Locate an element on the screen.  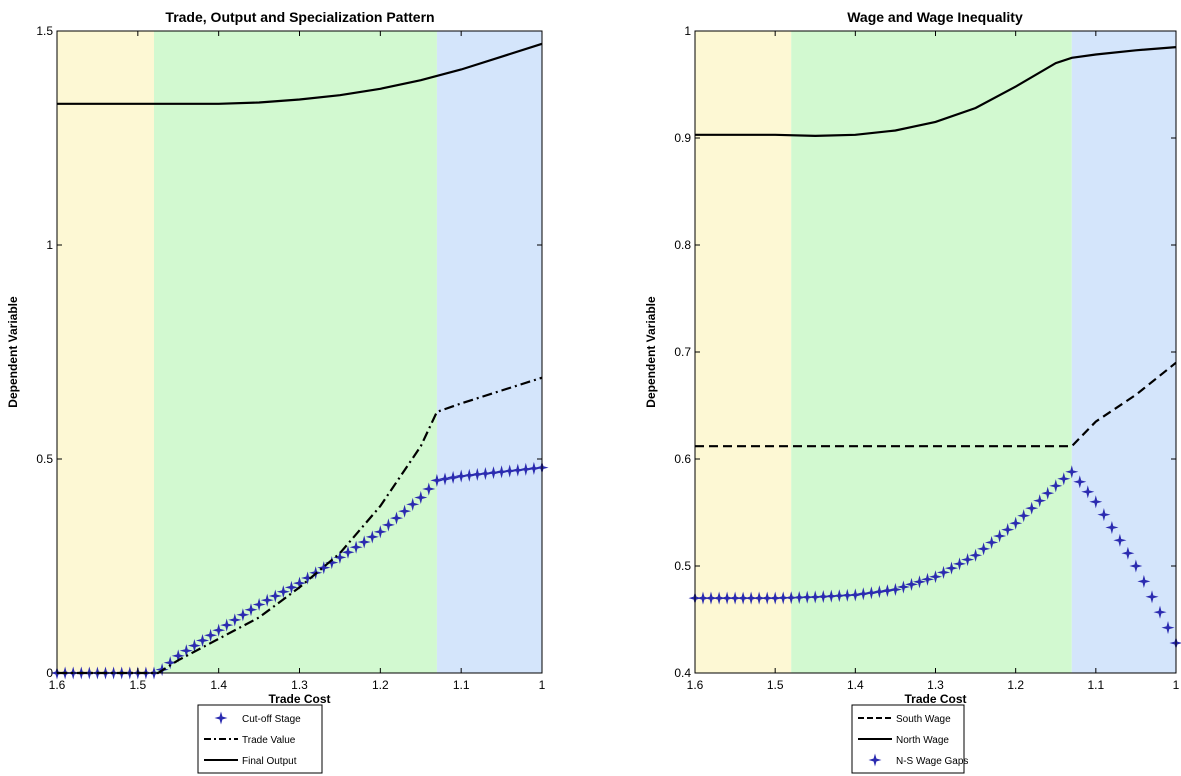
series-final-output is located at coordinates (300, 73).